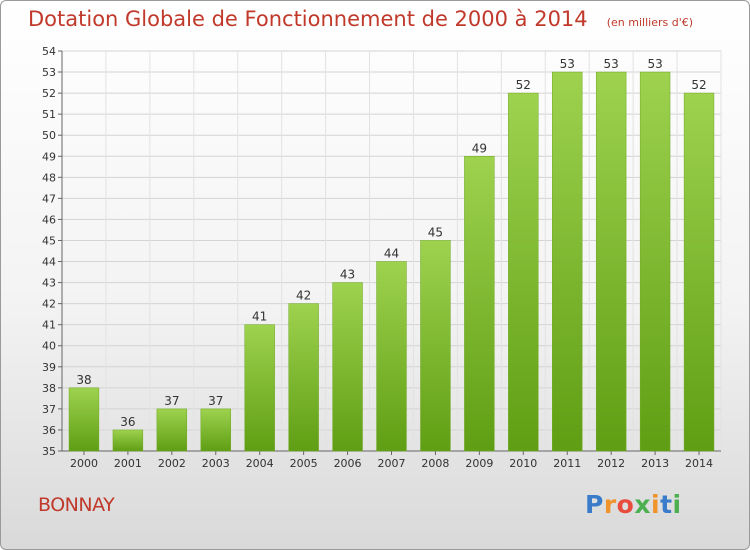 The height and width of the screenshot is (550, 750). Describe the element at coordinates (479, 148) in the screenshot. I see `bar-value-label: 49` at that location.